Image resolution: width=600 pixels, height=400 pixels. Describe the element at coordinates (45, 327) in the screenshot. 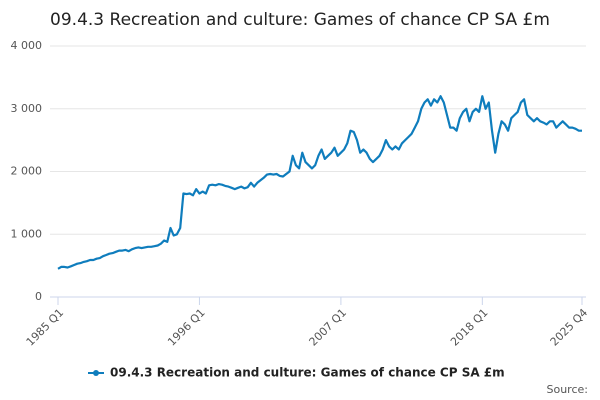

I see `x-tick-label: 1985 Q1` at that location.